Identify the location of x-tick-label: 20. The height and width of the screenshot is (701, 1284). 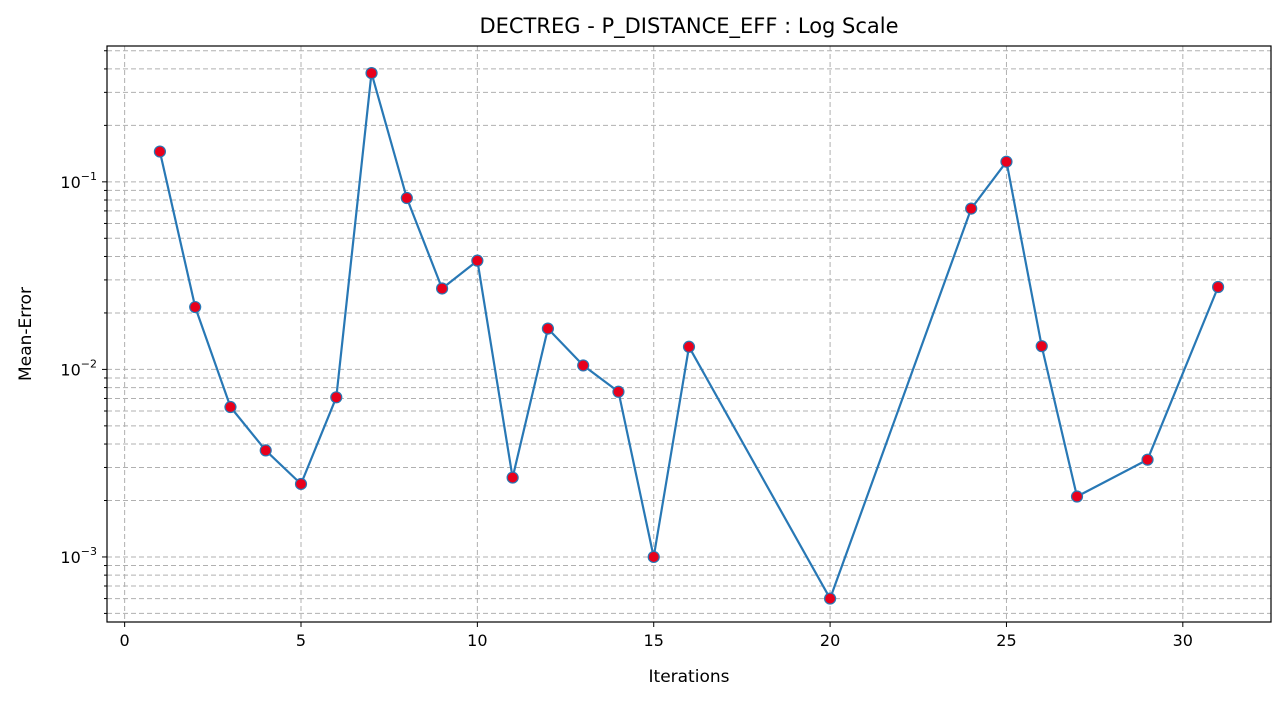
(830, 640).